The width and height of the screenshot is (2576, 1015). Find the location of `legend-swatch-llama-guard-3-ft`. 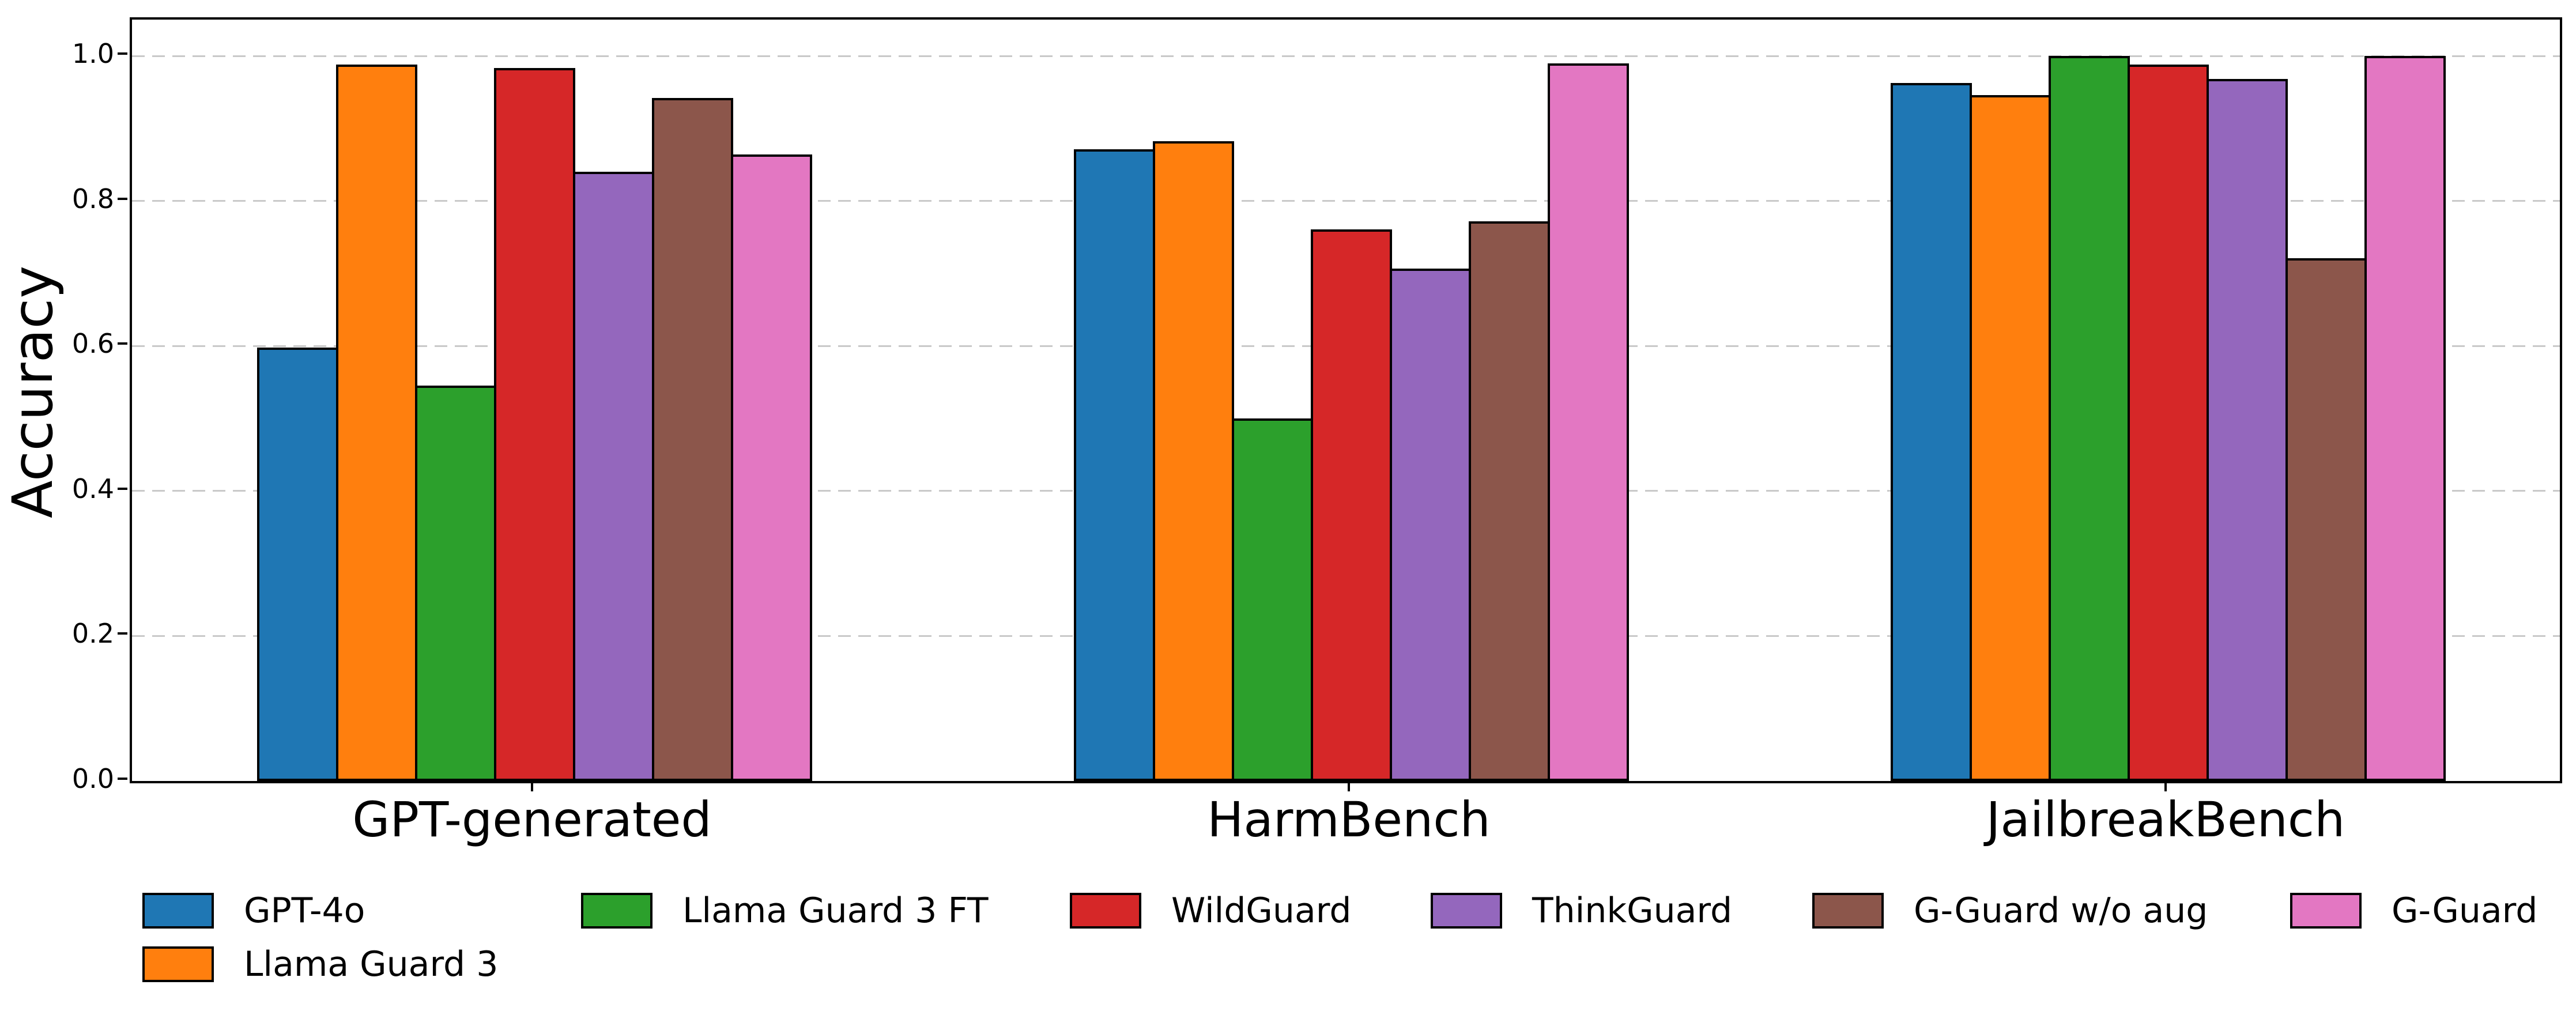

legend-swatch-llama-guard-3-ft is located at coordinates (617, 911).